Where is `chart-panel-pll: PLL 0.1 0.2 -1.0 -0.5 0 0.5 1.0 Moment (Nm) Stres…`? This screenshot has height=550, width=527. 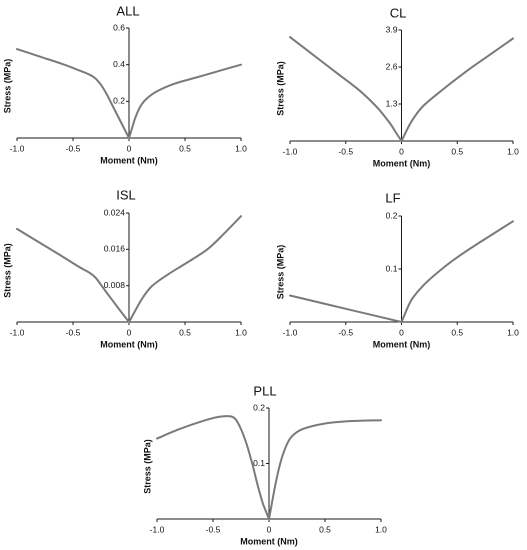
chart-panel-pll: PLL 0.1 0.2 -1.0 -0.5 0 0.5 1.0 Moment (Nm) Stres… is located at coordinates (264, 464).